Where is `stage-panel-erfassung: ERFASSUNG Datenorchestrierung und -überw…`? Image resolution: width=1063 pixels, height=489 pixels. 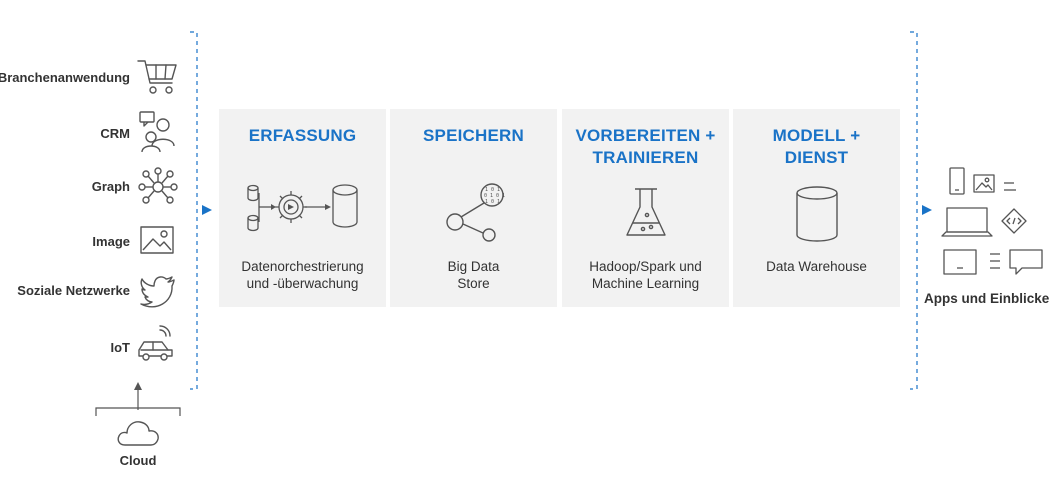
stage-panel-erfassung: ERFASSUNG Datenorchestrierung und -überw… is located at coordinates (302, 208).